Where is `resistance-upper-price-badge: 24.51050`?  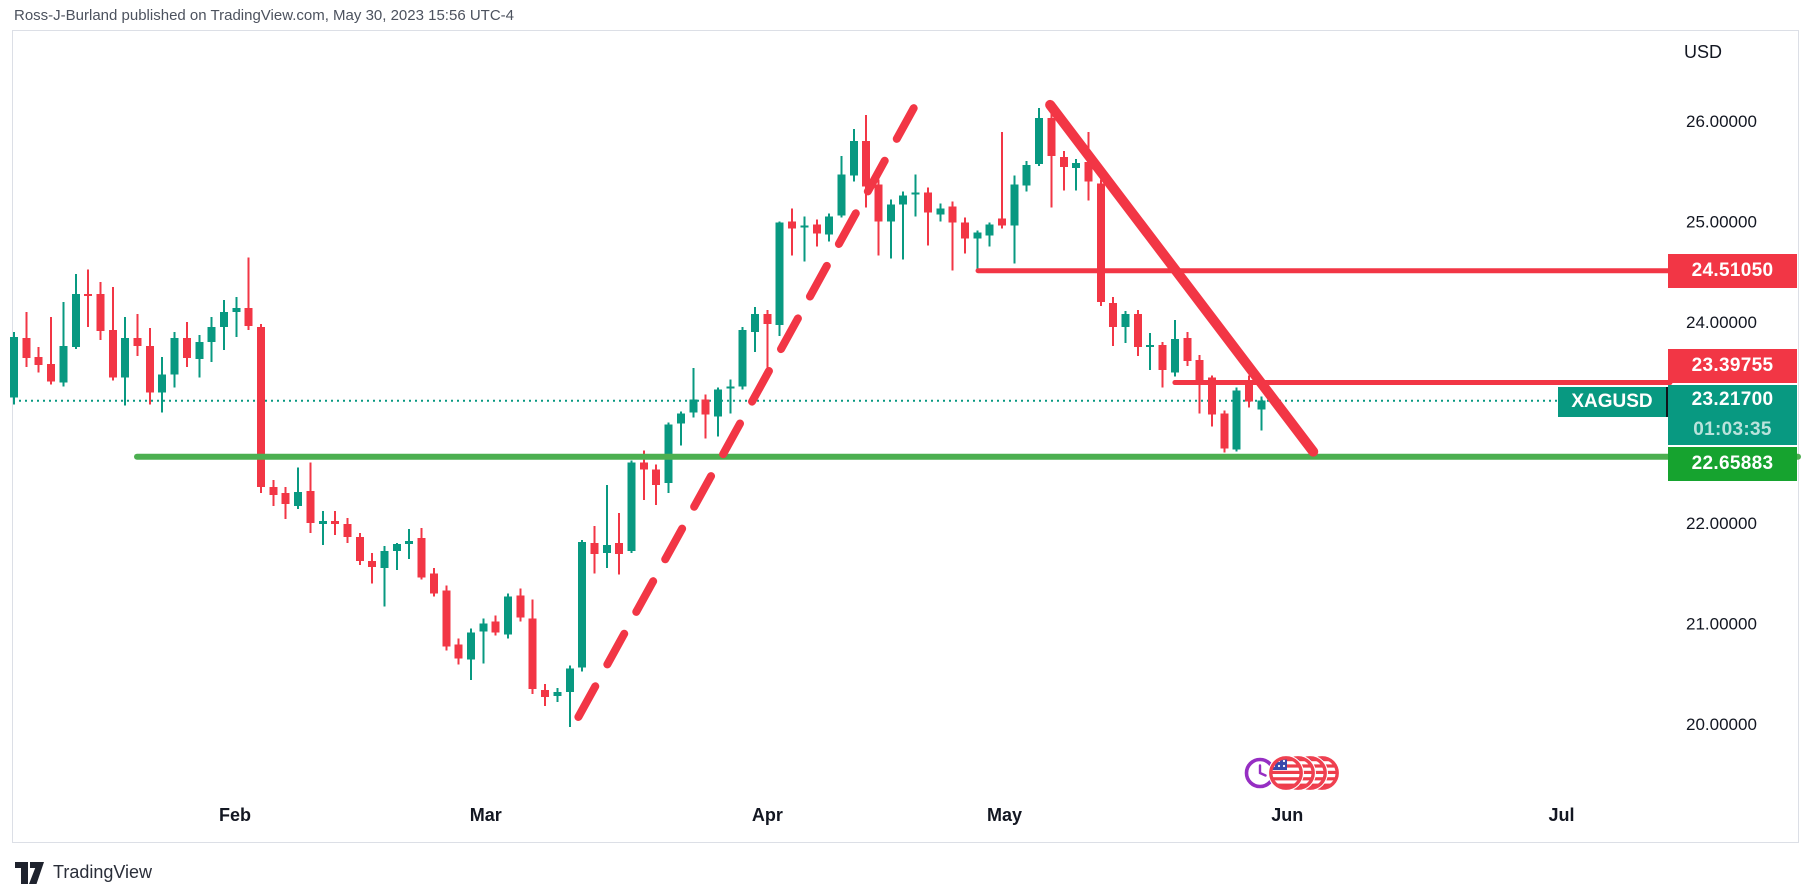 resistance-upper-price-badge: 24.51050 is located at coordinates (1732, 270).